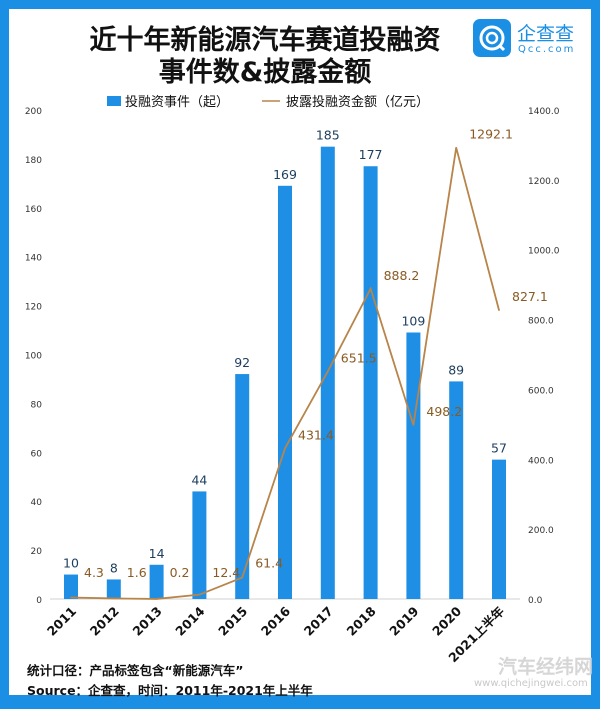 This screenshot has height=709, width=600. What do you see at coordinates (265, 72) in the screenshot?
I see `chart-title-line2: 事件数&披露金额` at bounding box center [265, 72].